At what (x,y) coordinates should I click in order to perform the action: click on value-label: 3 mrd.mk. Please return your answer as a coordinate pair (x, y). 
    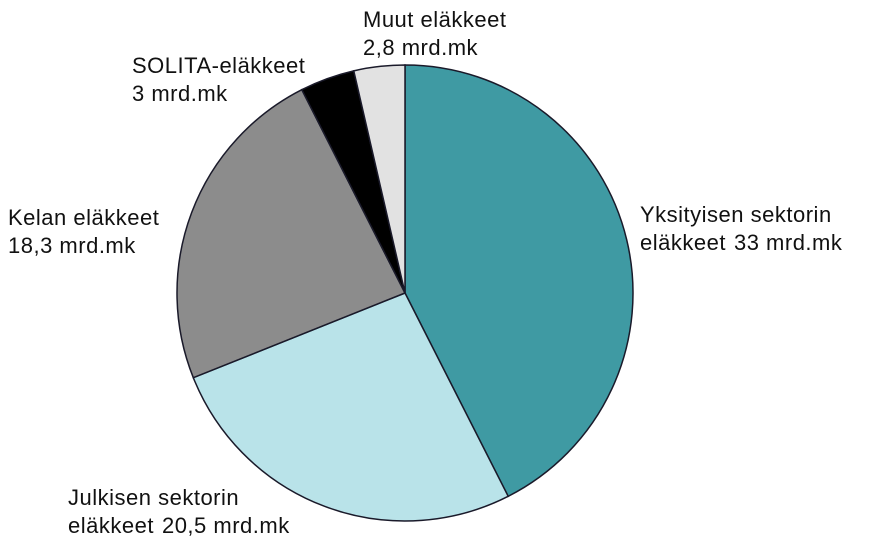
    Looking at the image, I should click on (180, 93).